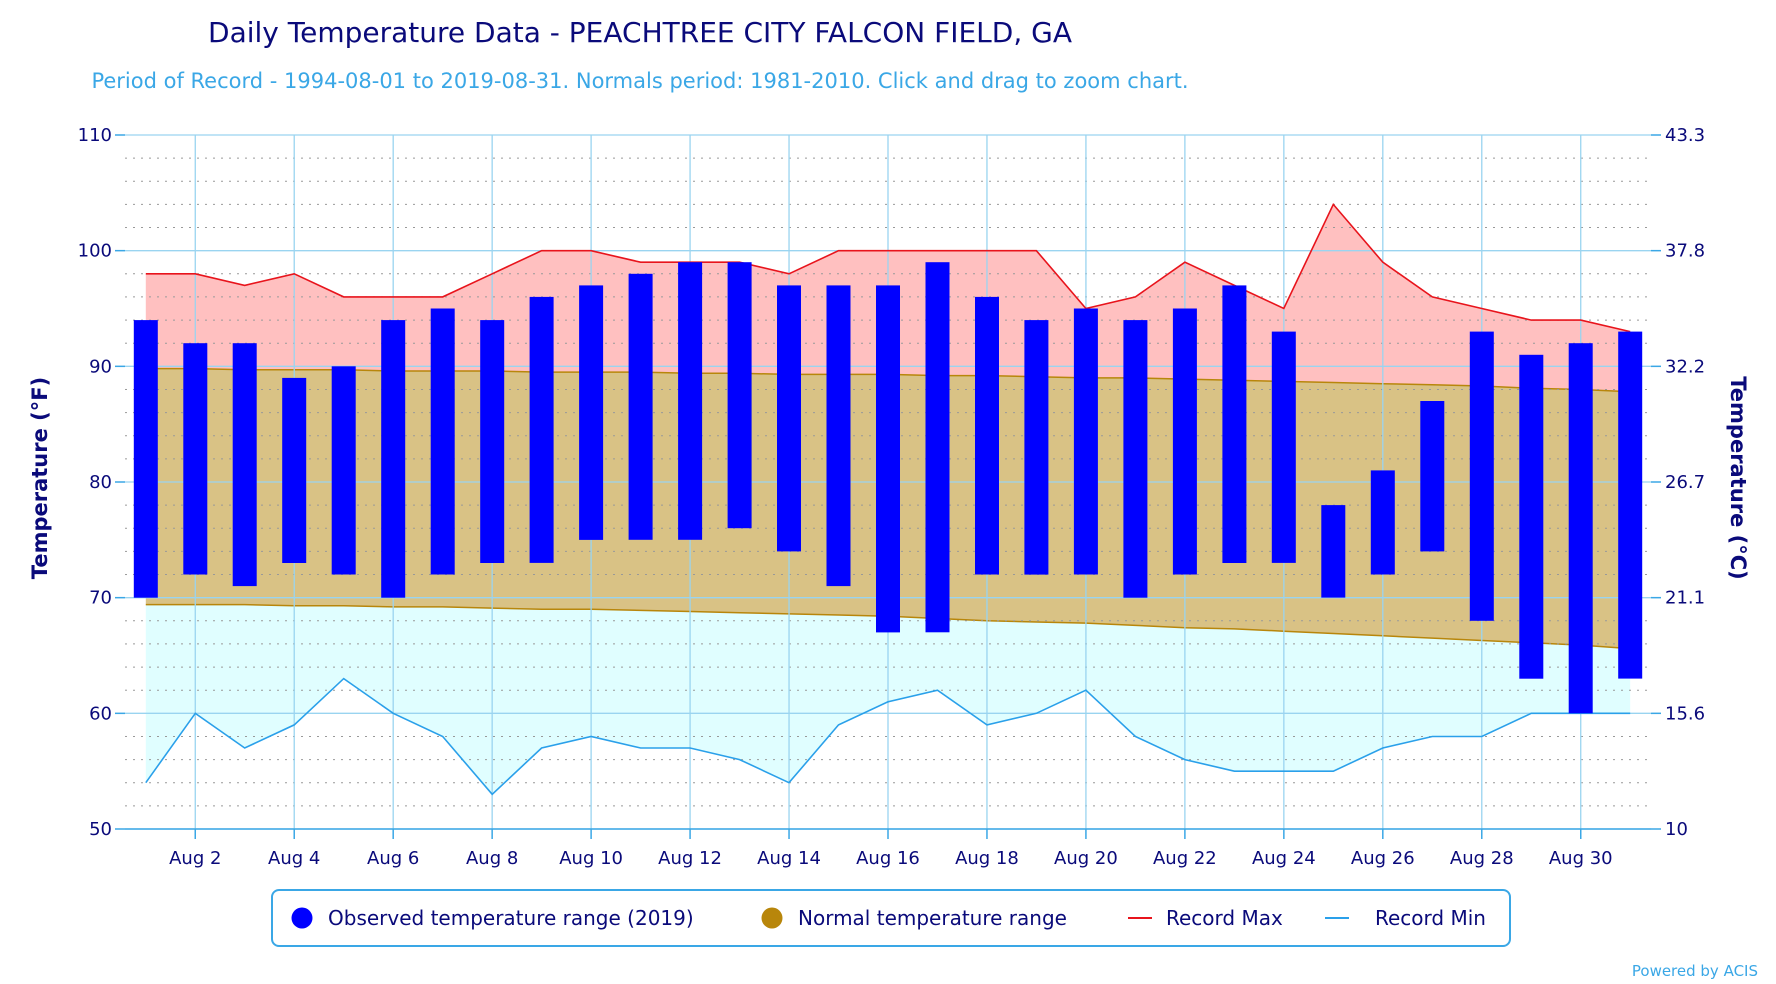  I want to click on y-axis-left-title: Temperature (°F), so click(40, 478).